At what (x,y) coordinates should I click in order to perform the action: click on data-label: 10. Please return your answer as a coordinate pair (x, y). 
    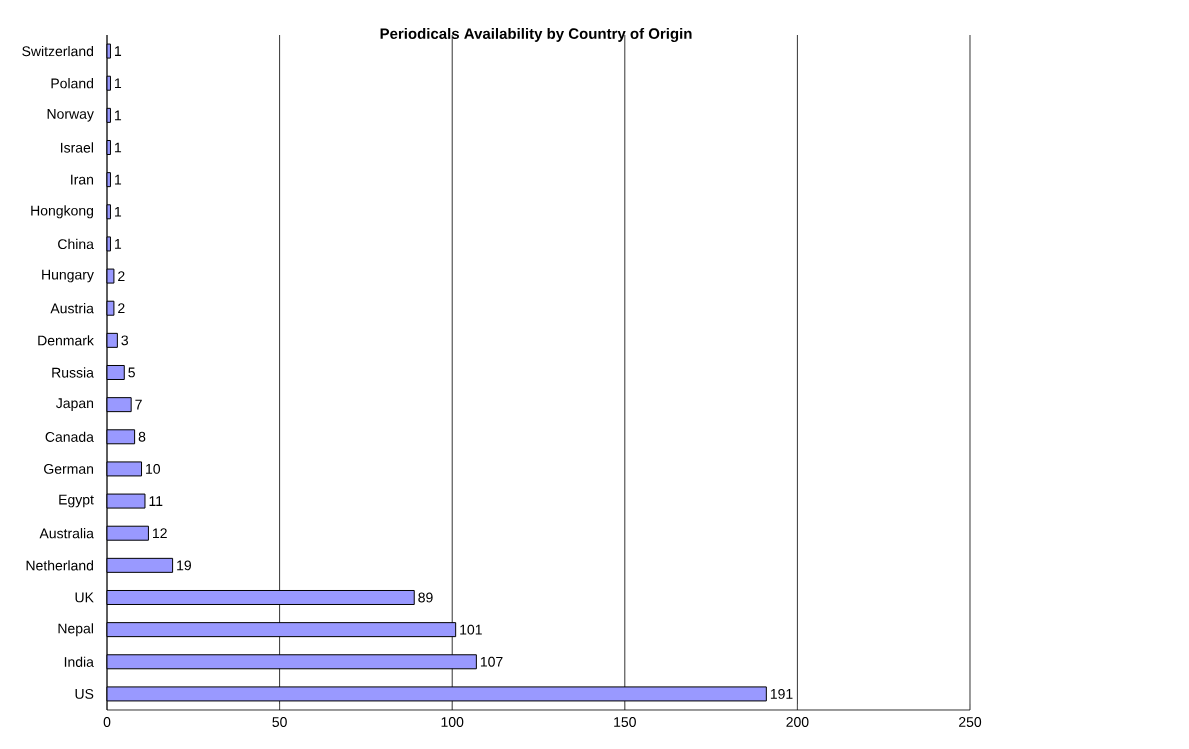
    Looking at the image, I should click on (153, 468).